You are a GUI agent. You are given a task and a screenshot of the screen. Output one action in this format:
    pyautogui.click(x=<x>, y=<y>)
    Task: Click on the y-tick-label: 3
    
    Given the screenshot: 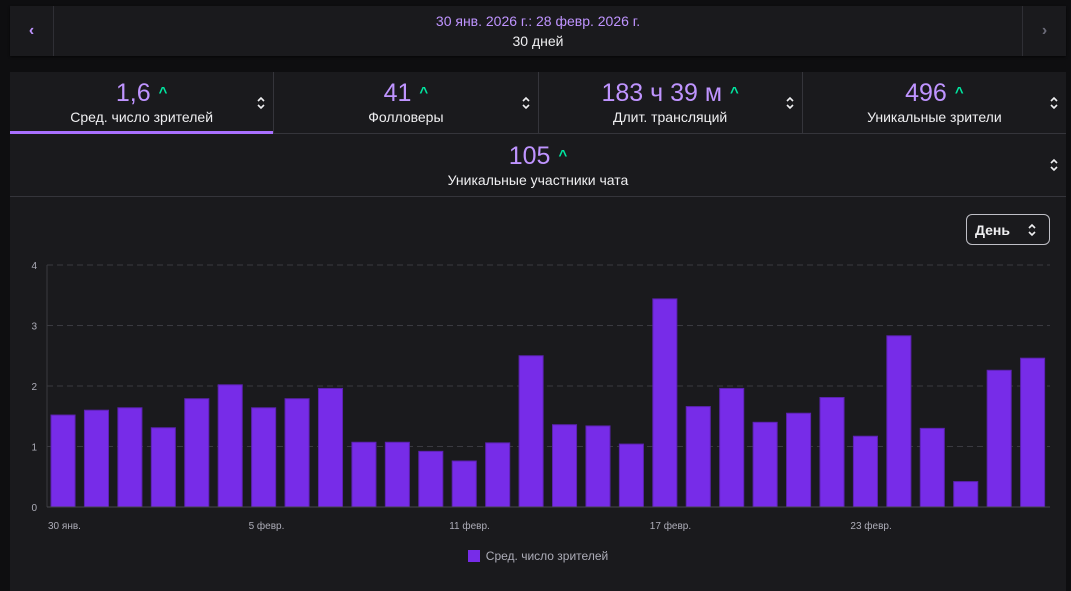 What is the action you would take?
    pyautogui.click(x=34, y=327)
    